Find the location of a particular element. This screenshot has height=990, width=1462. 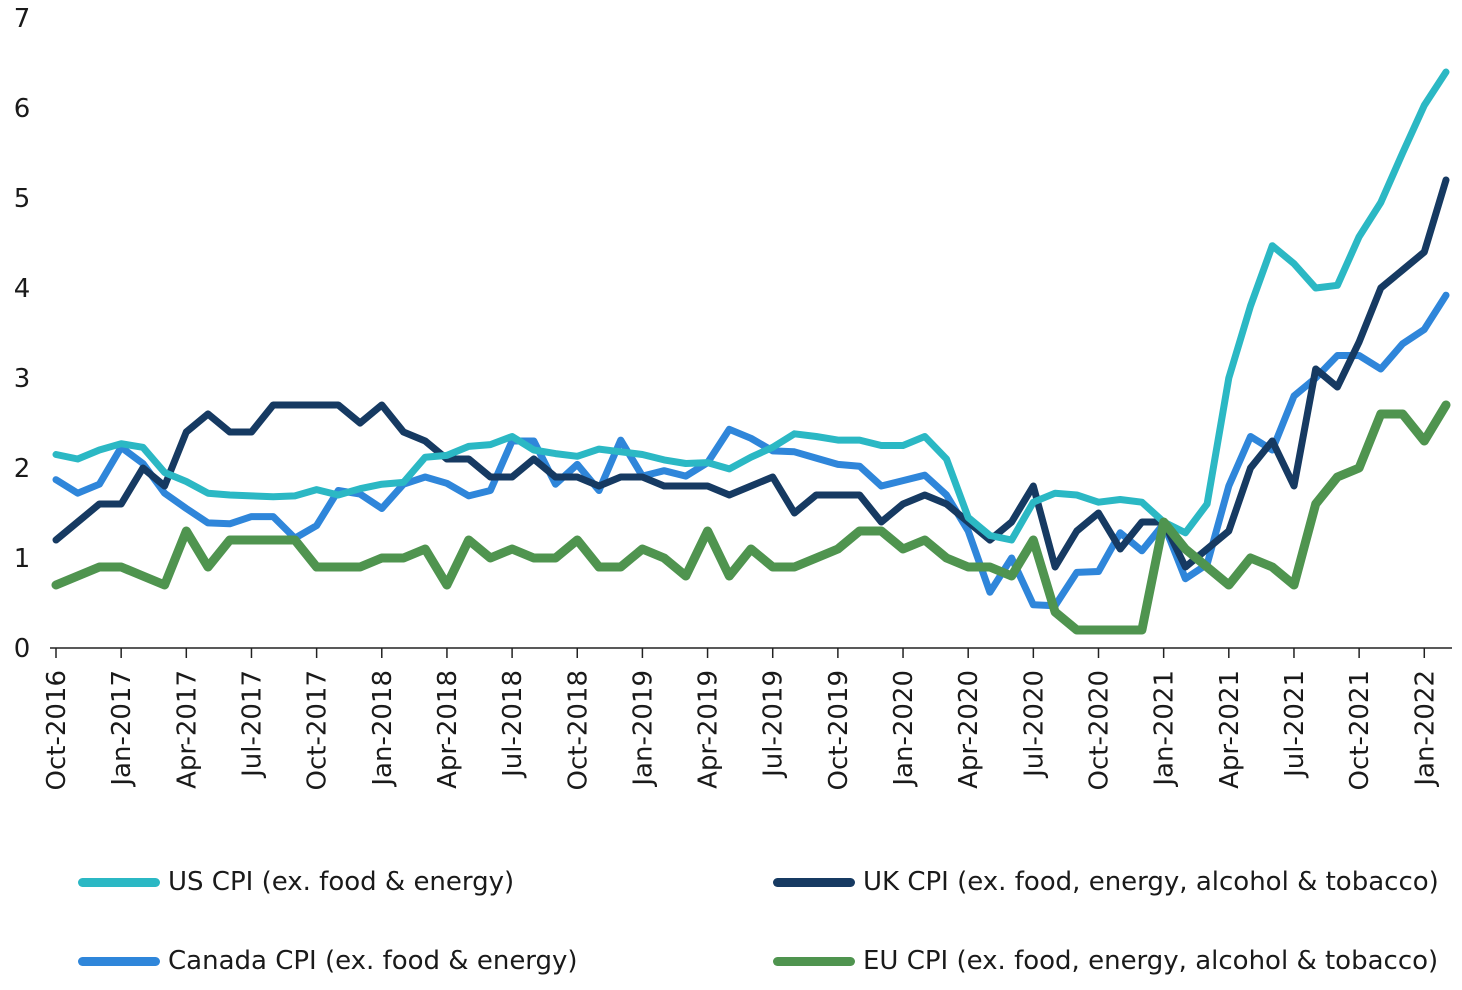

x-tick-label: Jul-2018 is located at coordinates (513, 724).